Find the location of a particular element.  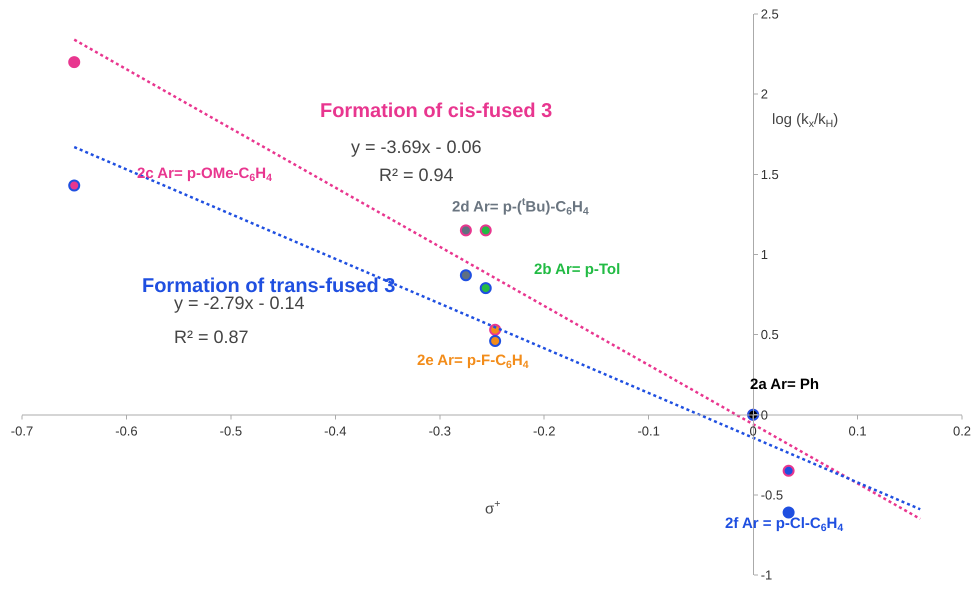

annotation: 2b Ar= p-Tol is located at coordinates (577, 269).